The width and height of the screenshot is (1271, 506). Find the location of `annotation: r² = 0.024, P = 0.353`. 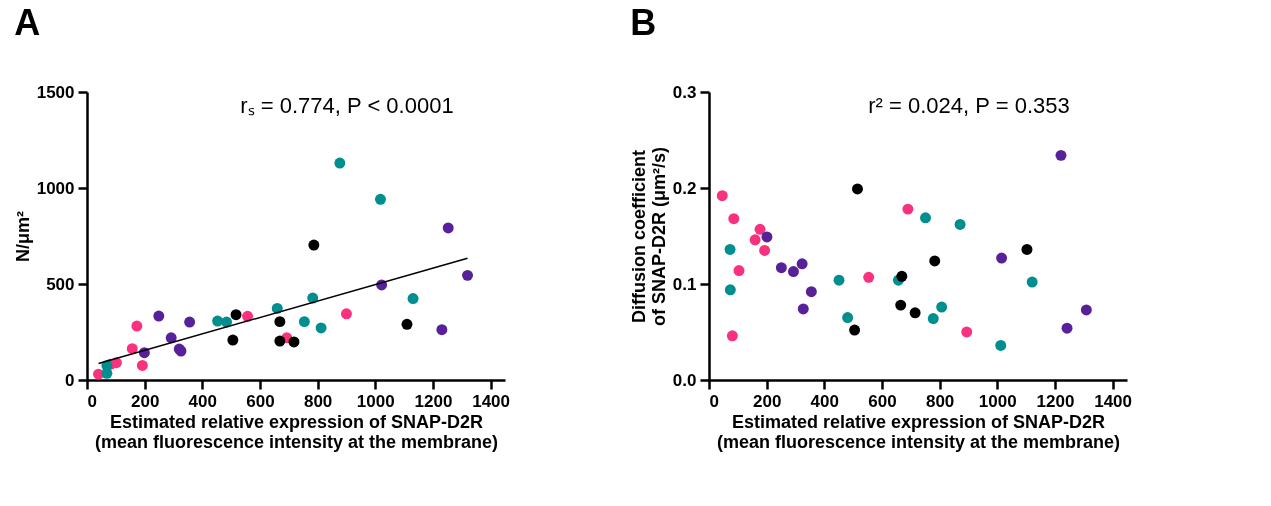

annotation: r² = 0.024, P = 0.353 is located at coordinates (969, 105).